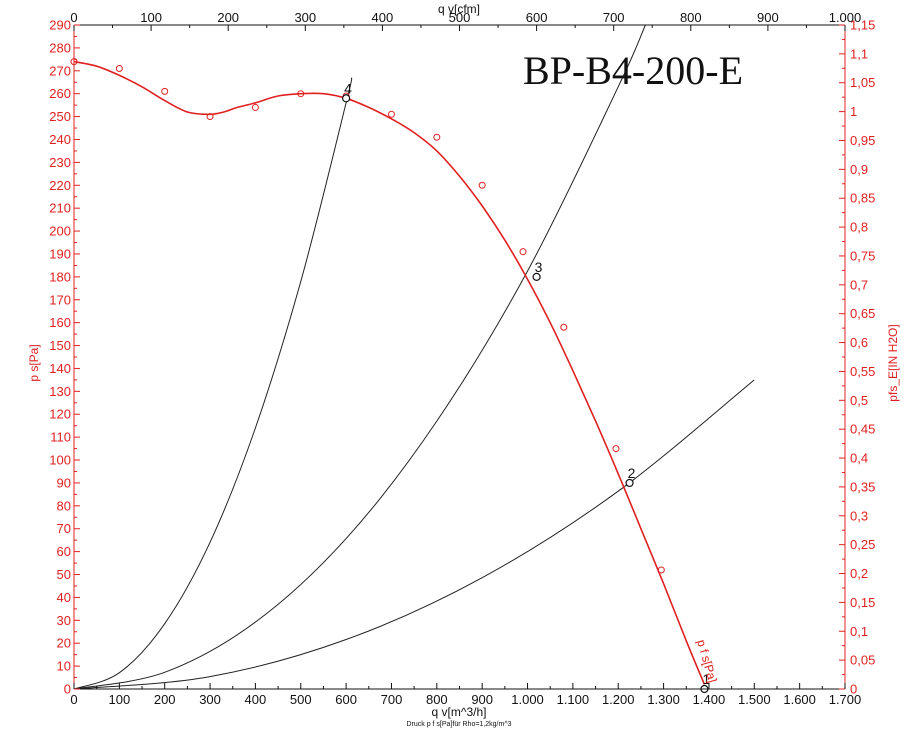  I want to click on y2-tick-label: 0,85, so click(862, 198).